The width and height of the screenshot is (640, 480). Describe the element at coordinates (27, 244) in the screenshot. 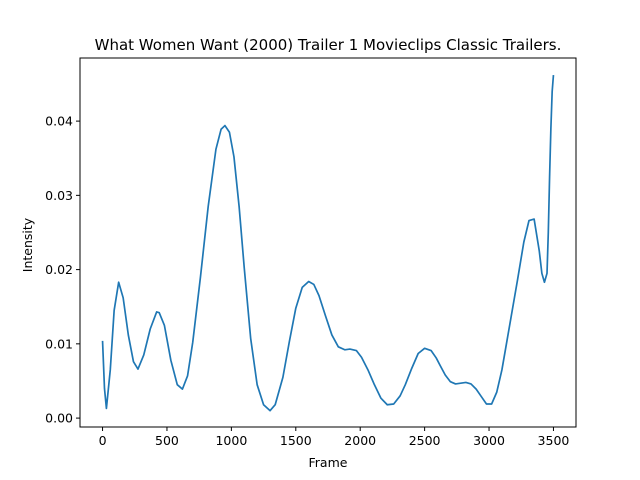

I see `y-axis-label: Intensity` at that location.